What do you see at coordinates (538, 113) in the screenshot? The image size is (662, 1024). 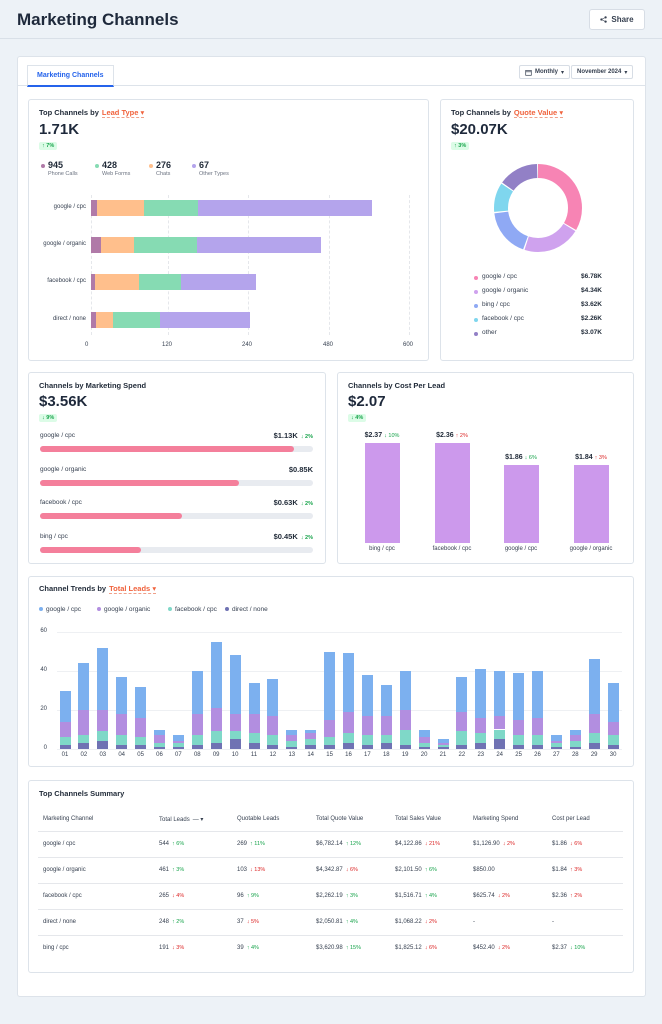 I see `quote-value-dropdown: Quote Value ▾` at bounding box center [538, 113].